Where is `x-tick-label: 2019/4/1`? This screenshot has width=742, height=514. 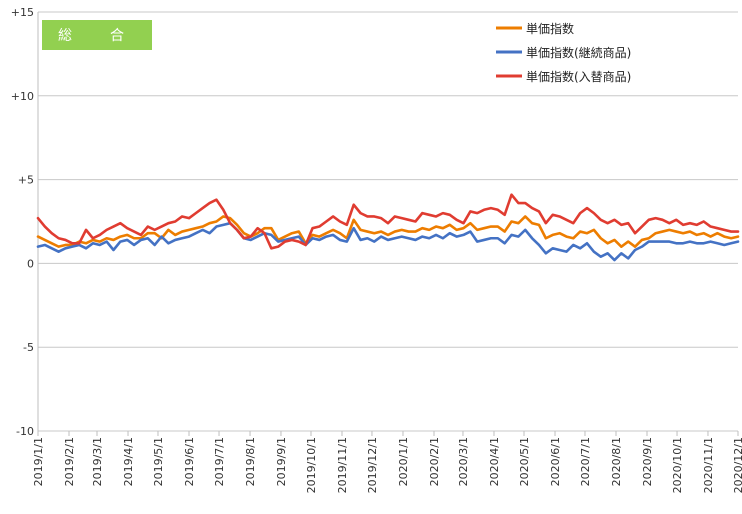 x-tick-label: 2019/4/1 is located at coordinates (128, 461).